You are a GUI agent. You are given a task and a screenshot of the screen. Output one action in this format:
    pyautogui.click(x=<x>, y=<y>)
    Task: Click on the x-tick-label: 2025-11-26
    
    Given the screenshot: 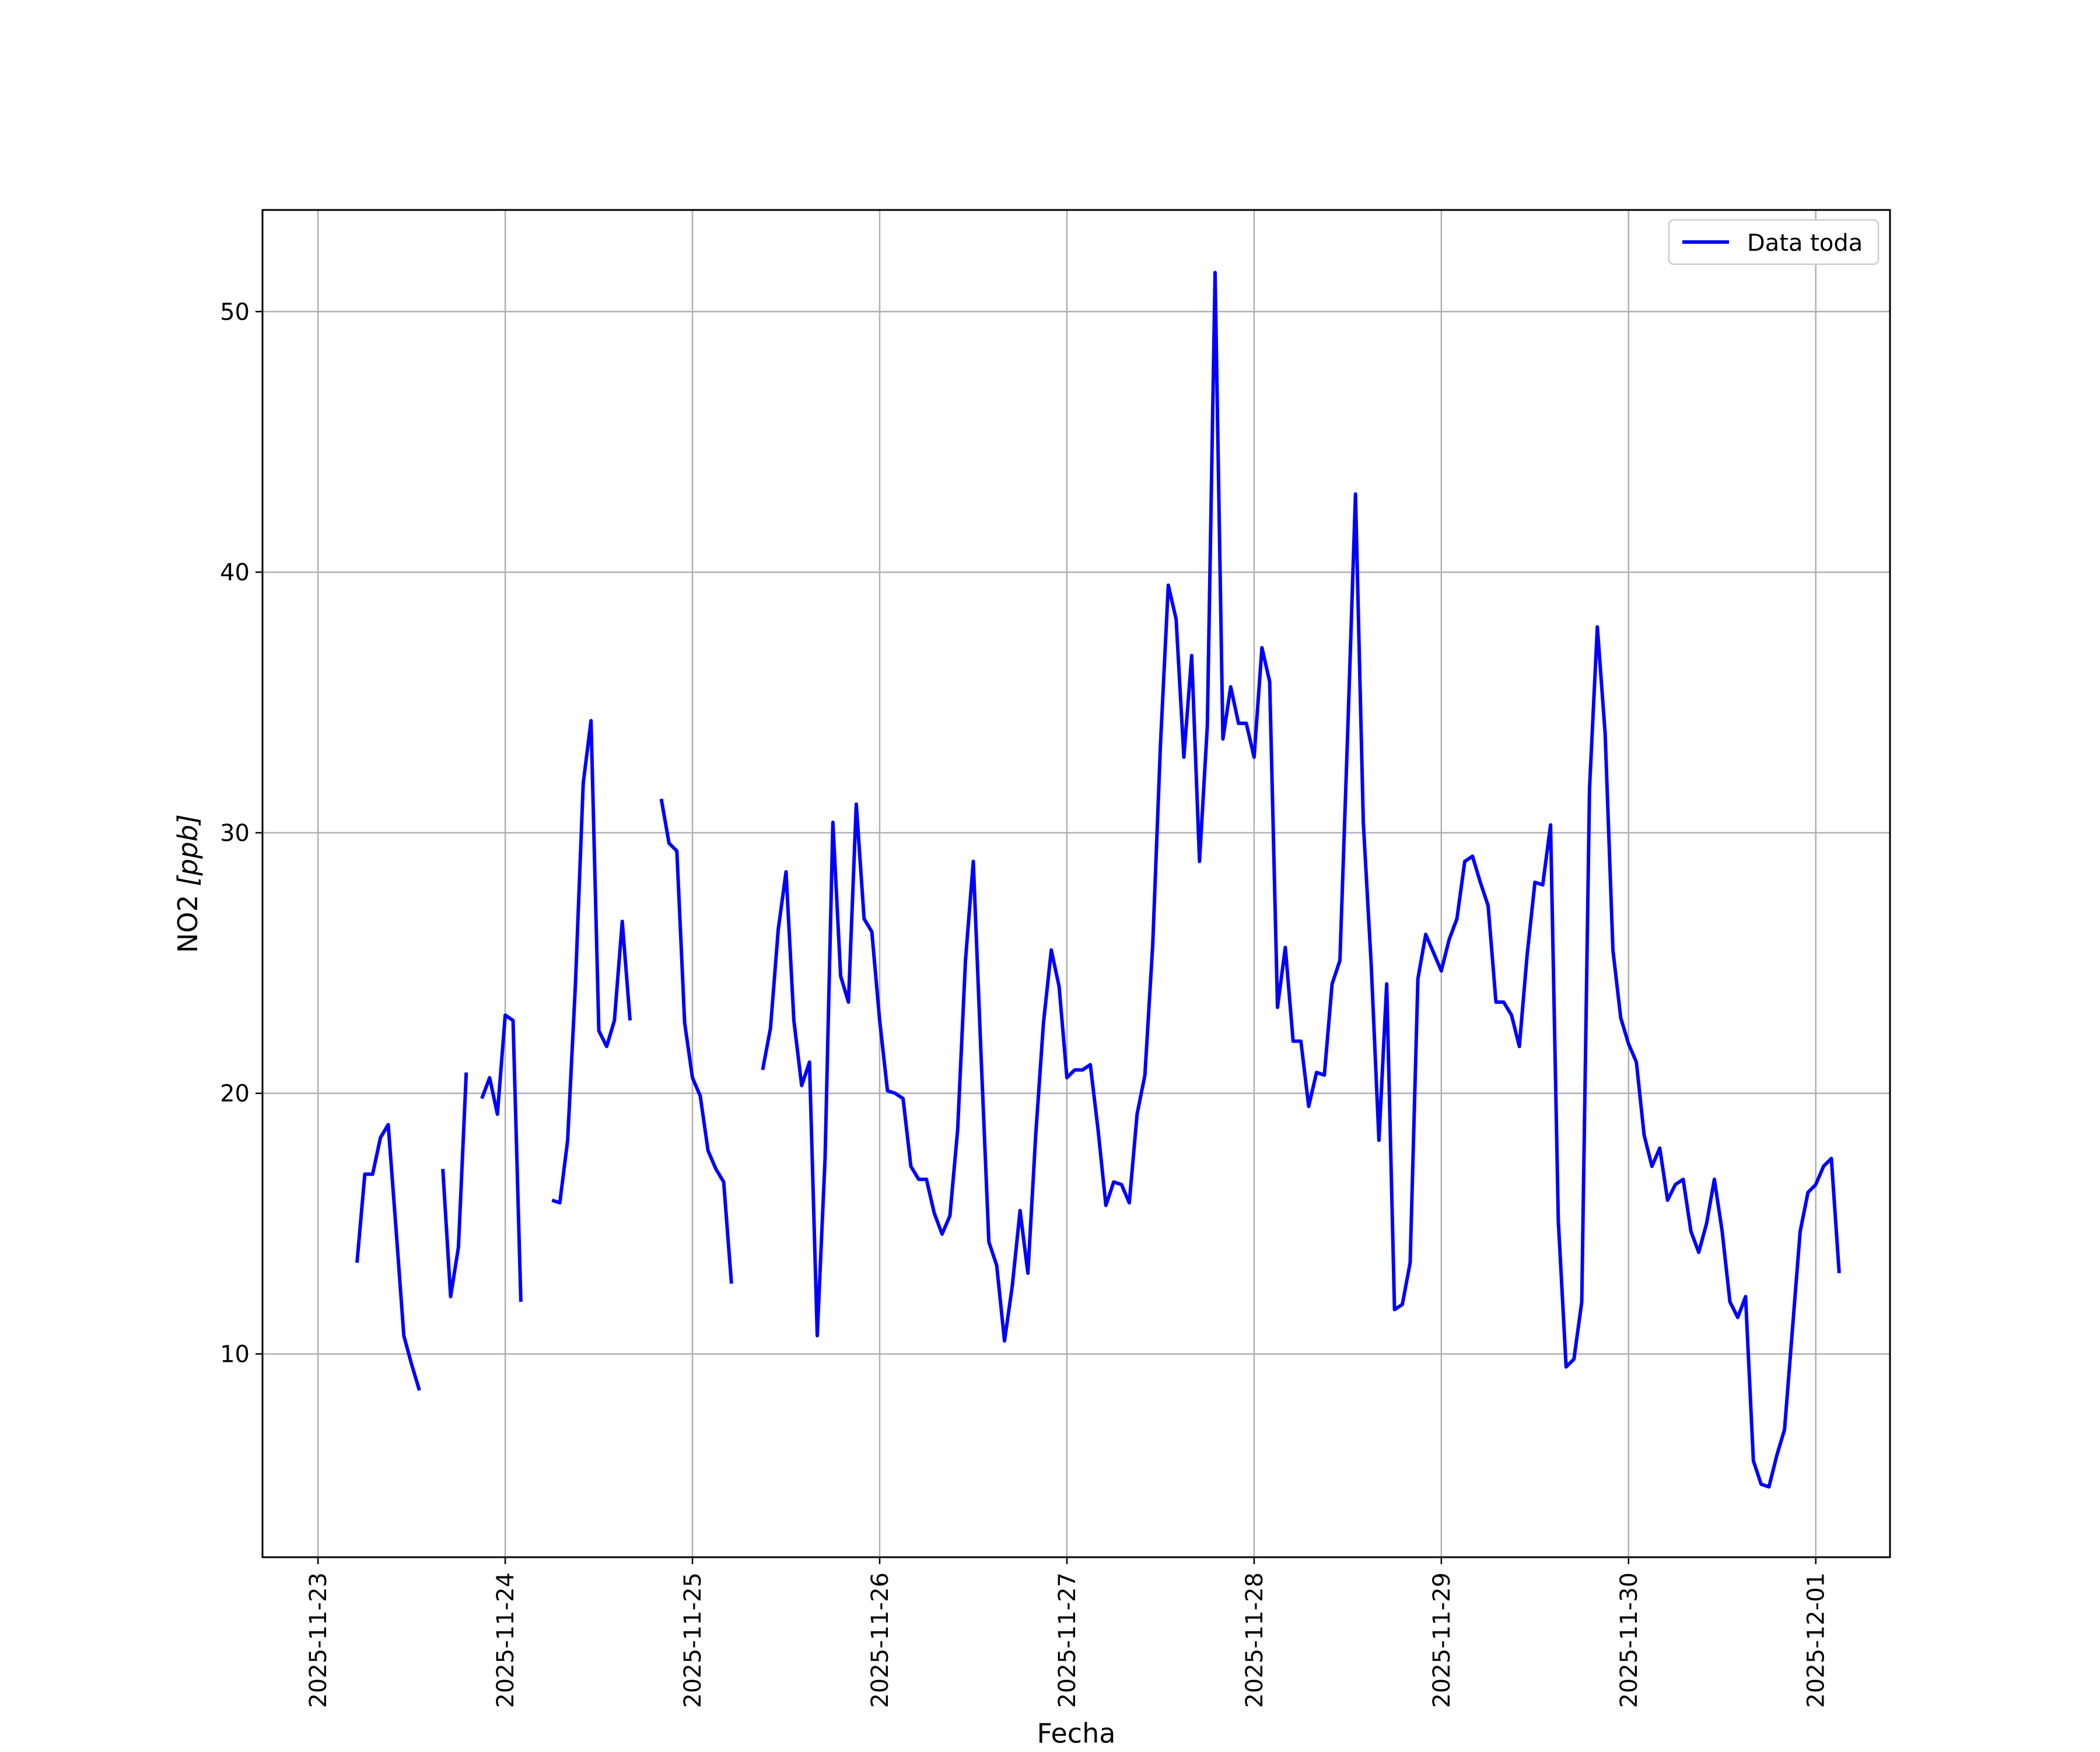 What is the action you would take?
    pyautogui.click(x=880, y=1640)
    